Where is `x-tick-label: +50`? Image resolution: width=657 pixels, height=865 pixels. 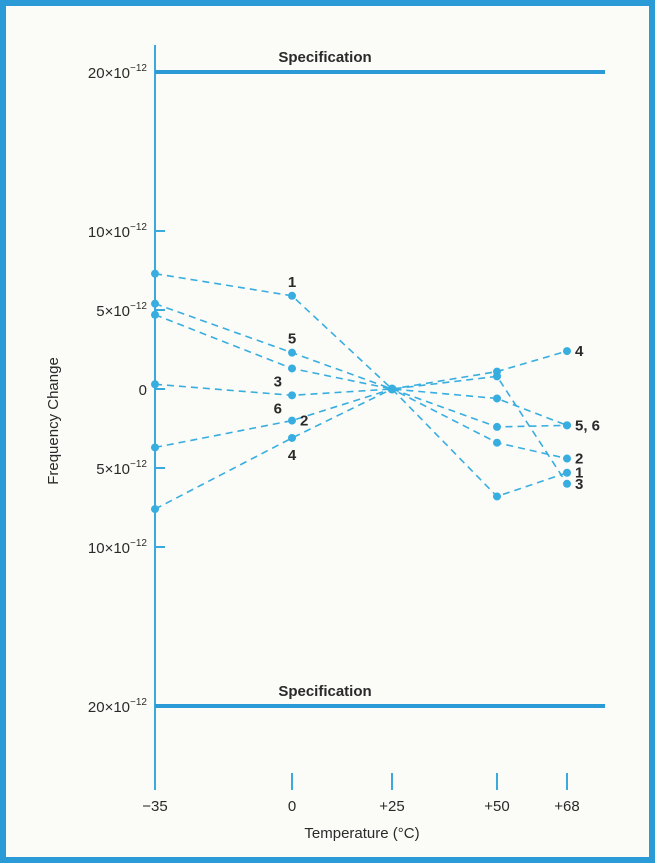
x-tick-label: +50 is located at coordinates (496, 806).